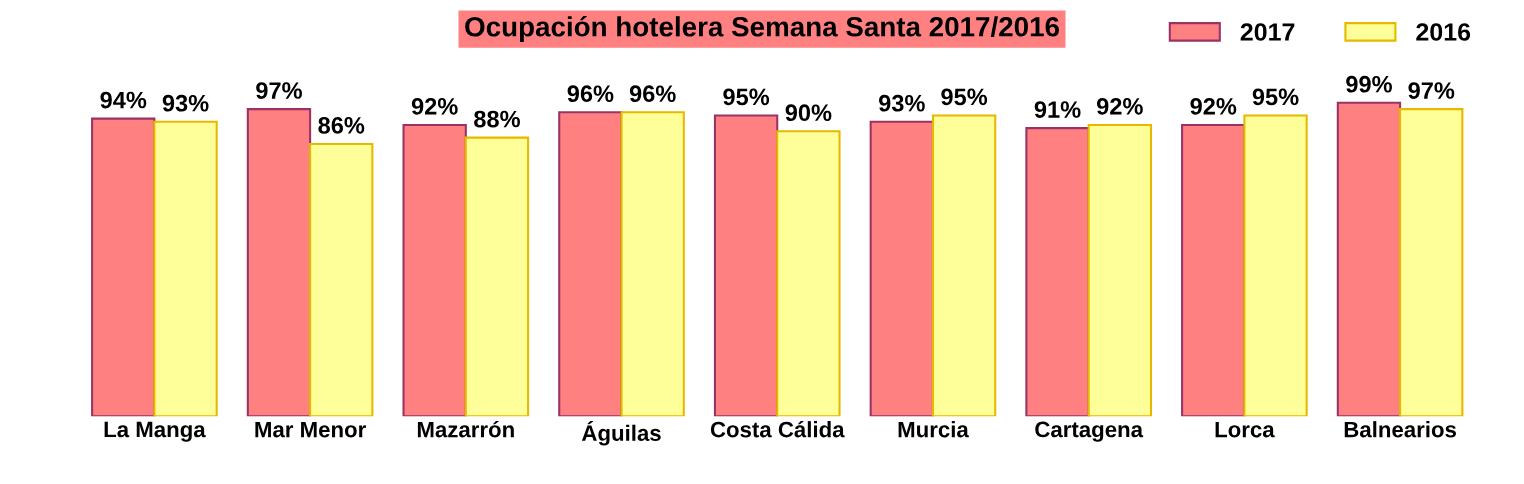 Image resolution: width=1524 pixels, height=484 pixels. Describe the element at coordinates (155, 431) in the screenshot. I see `x-tick-label: La Manga` at that location.